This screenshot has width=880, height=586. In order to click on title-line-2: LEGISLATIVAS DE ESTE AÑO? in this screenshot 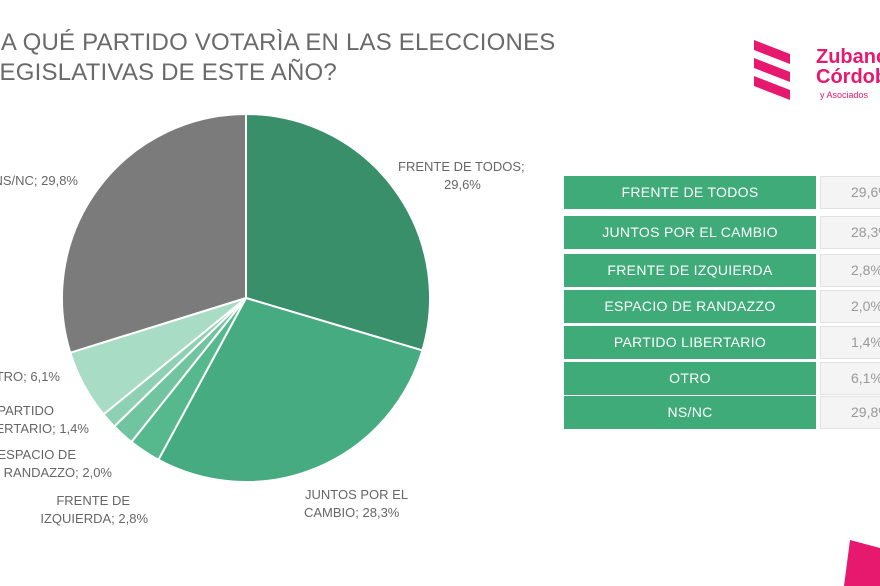, I will do `click(168, 72)`.